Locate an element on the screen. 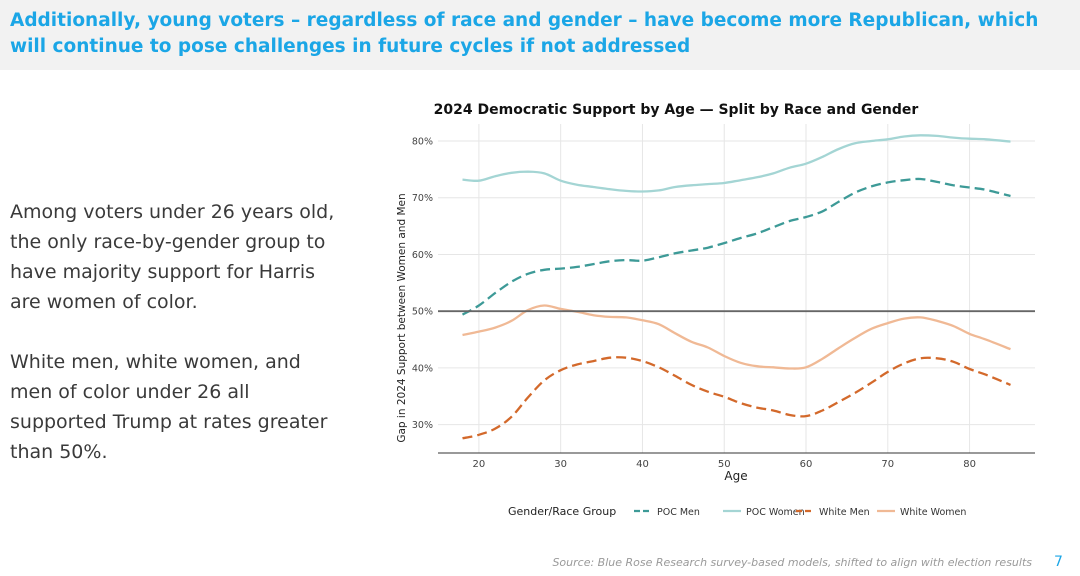 The height and width of the screenshot is (576, 1080). x-axis-label: Age is located at coordinates (735, 476).